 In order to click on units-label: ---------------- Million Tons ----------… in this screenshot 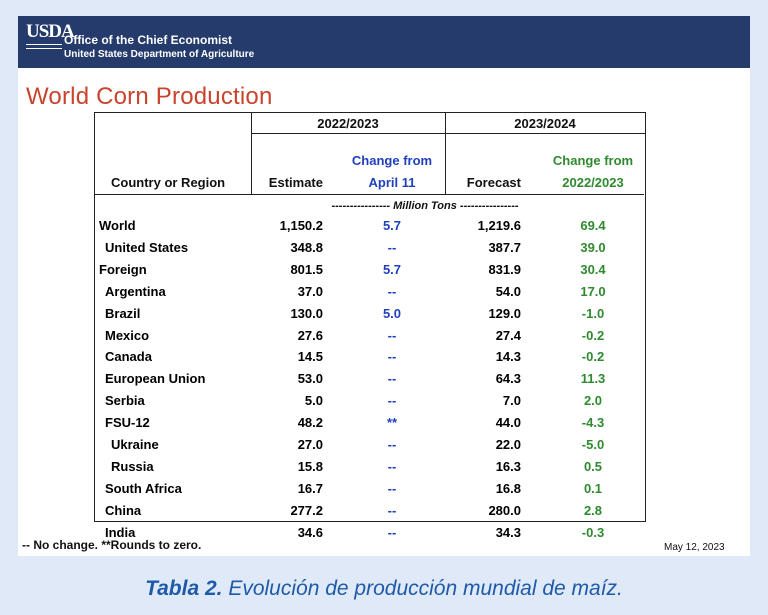, I will do `click(425, 206)`.